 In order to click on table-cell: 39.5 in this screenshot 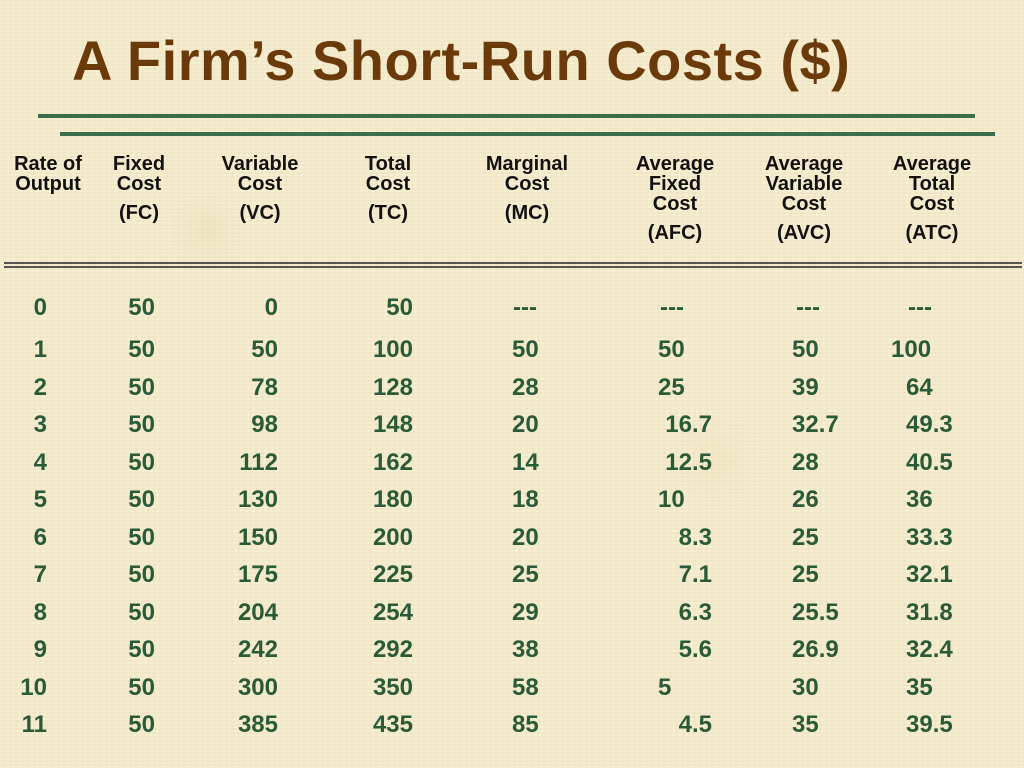, I will do `click(929, 724)`.